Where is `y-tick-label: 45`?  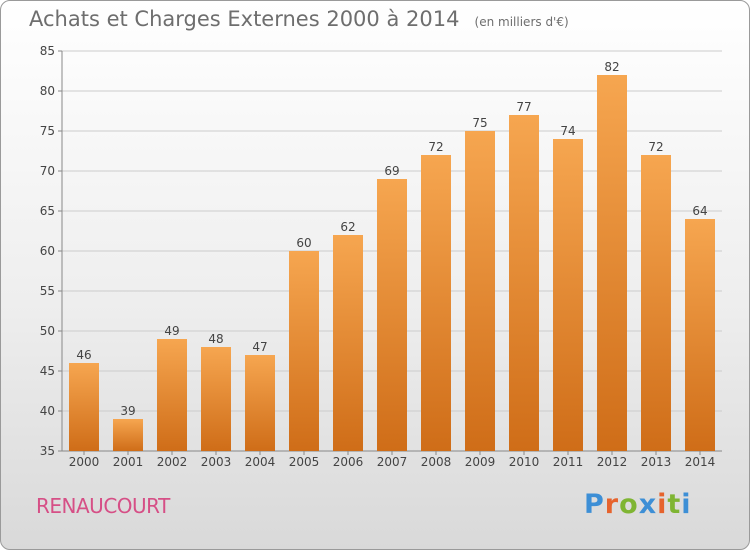 y-tick-label: 45 is located at coordinates (47, 371).